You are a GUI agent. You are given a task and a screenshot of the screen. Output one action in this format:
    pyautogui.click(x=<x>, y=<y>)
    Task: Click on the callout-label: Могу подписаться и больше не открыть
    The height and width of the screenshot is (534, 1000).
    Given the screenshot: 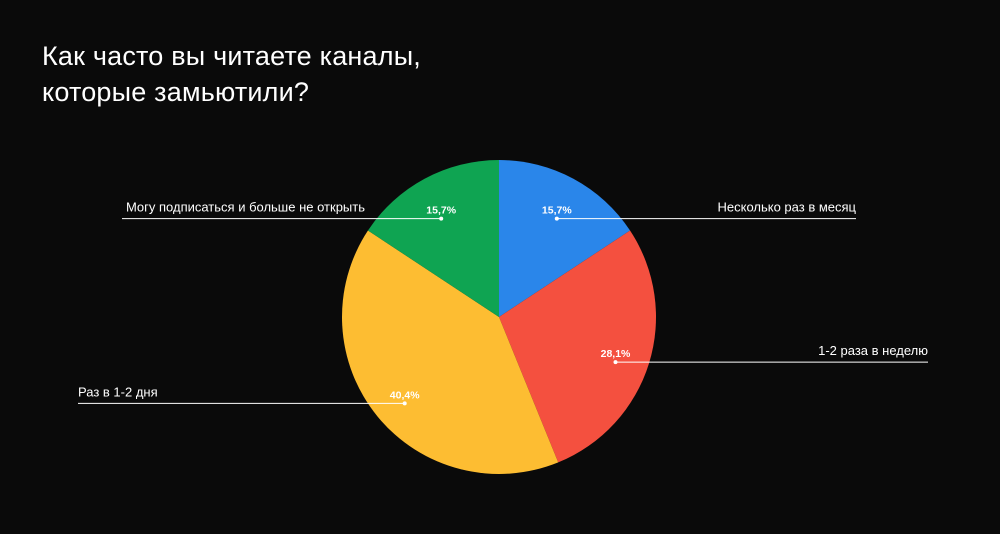 What is the action you would take?
    pyautogui.click(x=245, y=207)
    